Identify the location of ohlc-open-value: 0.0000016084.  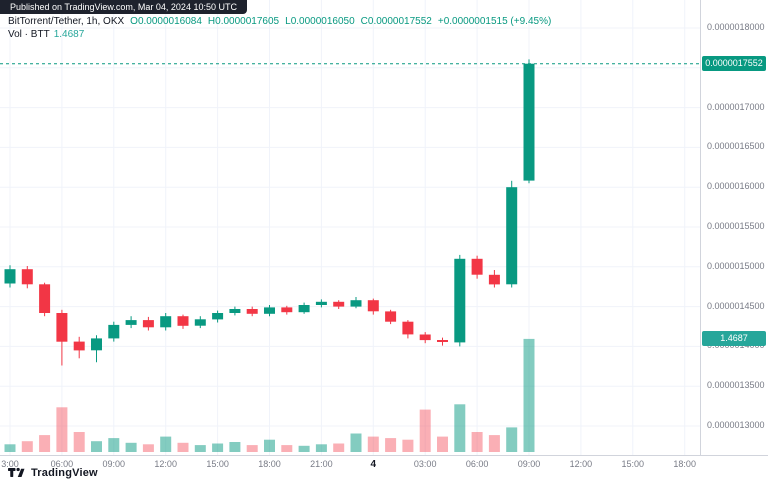
(169, 21).